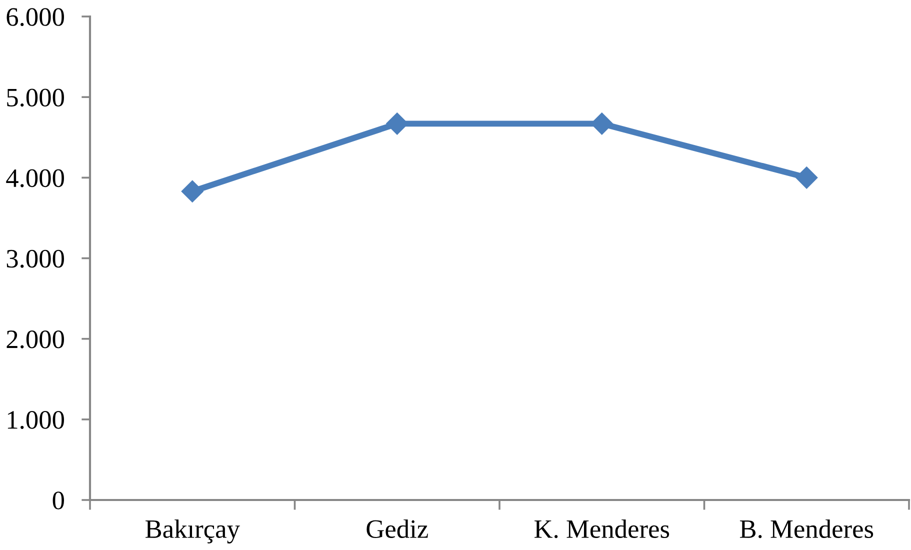 This screenshot has width=911, height=550. What do you see at coordinates (35, 97) in the screenshot?
I see `y-tick-label: 5.000` at bounding box center [35, 97].